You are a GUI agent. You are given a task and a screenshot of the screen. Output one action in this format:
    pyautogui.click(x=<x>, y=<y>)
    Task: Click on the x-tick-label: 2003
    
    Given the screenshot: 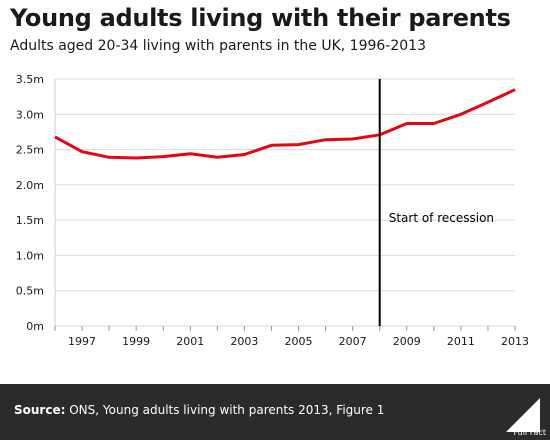 What is the action you would take?
    pyautogui.click(x=244, y=341)
    